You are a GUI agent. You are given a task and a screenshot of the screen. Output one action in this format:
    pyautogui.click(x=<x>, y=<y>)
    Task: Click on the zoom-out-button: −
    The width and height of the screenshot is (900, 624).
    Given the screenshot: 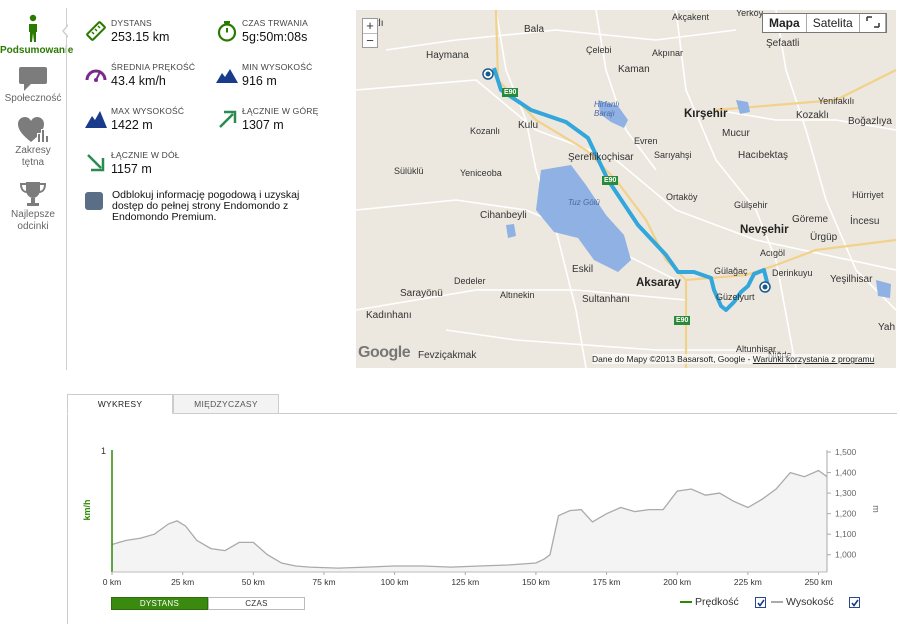 What is the action you would take?
    pyautogui.click(x=370, y=40)
    